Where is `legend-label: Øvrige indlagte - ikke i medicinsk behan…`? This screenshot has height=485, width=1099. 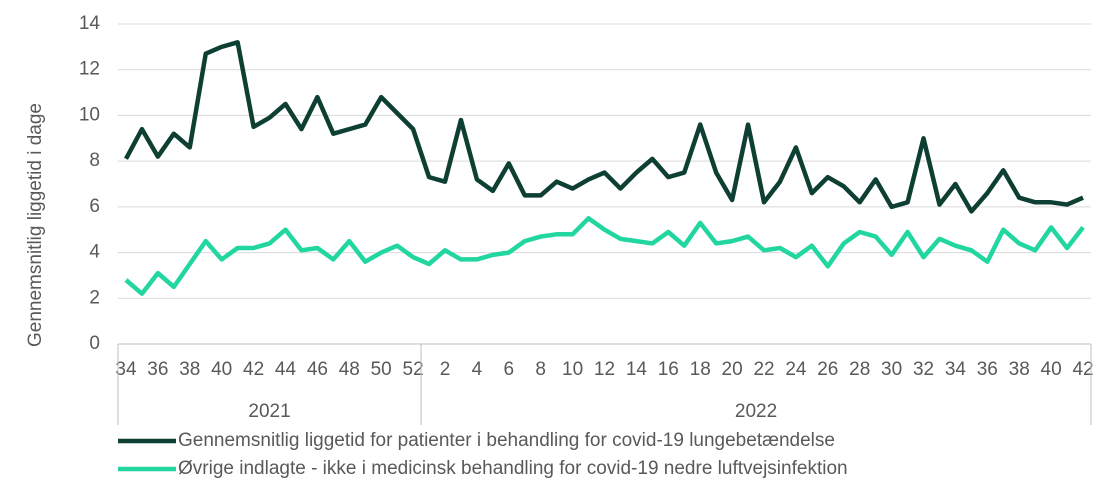
legend-label: Øvrige indlagte - ikke i medicinsk behan… is located at coordinates (513, 468).